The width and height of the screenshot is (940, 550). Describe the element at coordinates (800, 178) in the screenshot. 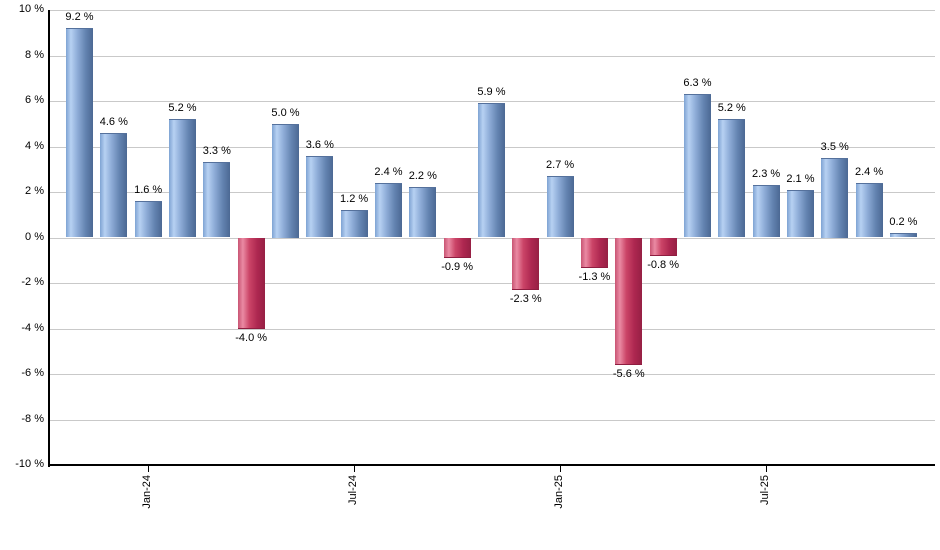

I see `bar-value-label: 2.1 %` at that location.